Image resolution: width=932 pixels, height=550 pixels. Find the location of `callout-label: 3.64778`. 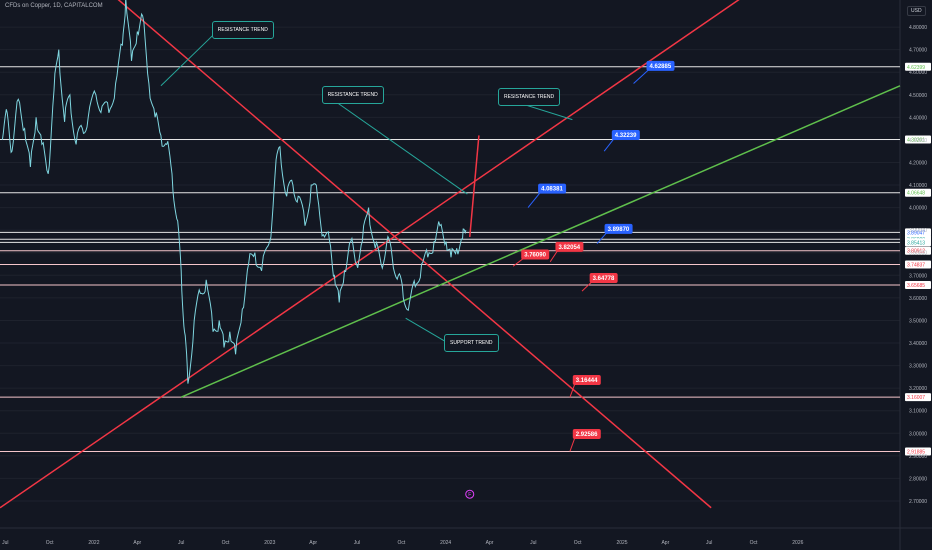

callout-label: 3.64778 is located at coordinates (604, 279).